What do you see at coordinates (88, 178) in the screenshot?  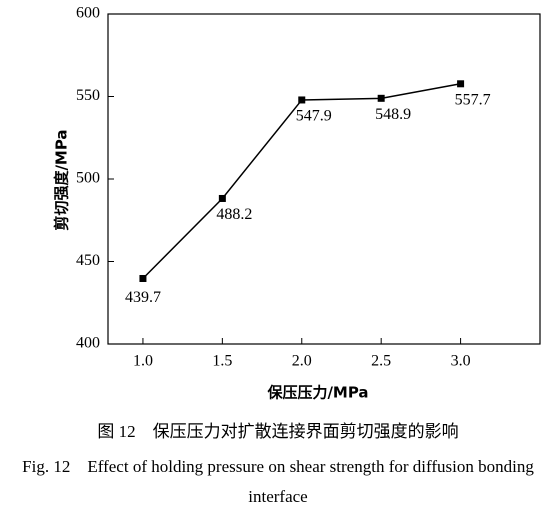 I see `y-tick-label: 500` at bounding box center [88, 178].